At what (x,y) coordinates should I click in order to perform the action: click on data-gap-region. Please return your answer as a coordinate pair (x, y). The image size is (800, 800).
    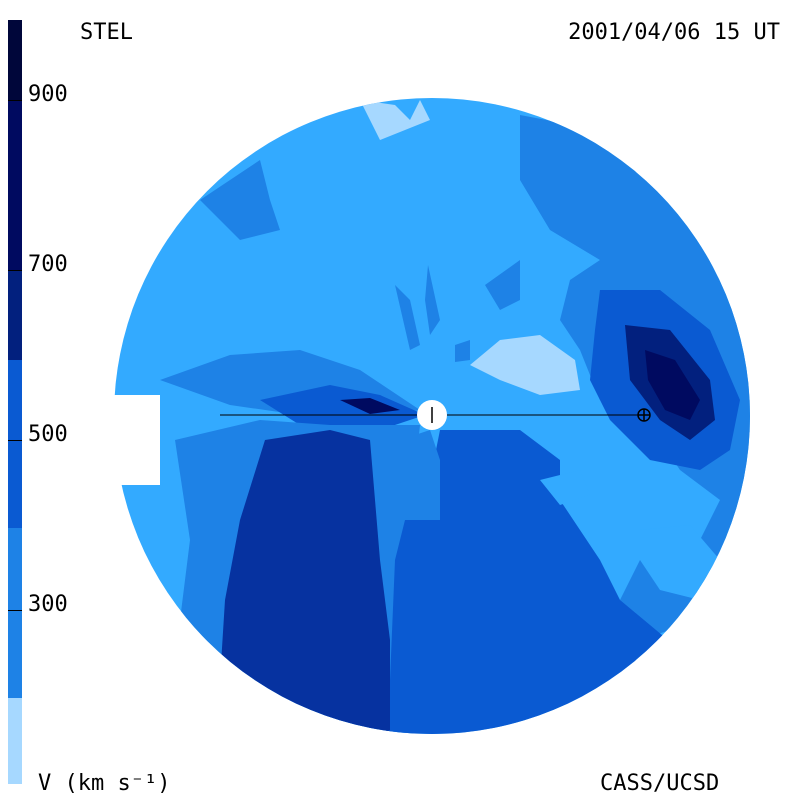
    Looking at the image, I should click on (130, 440).